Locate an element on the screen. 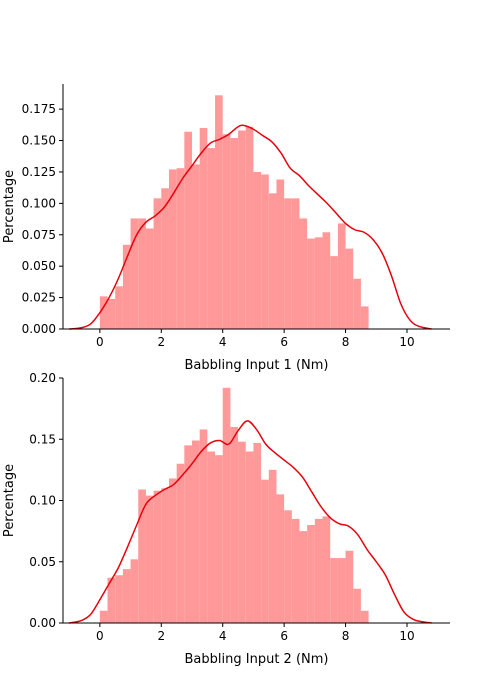  y-axis-label-input-1: Percentage is located at coordinates (9, 206).